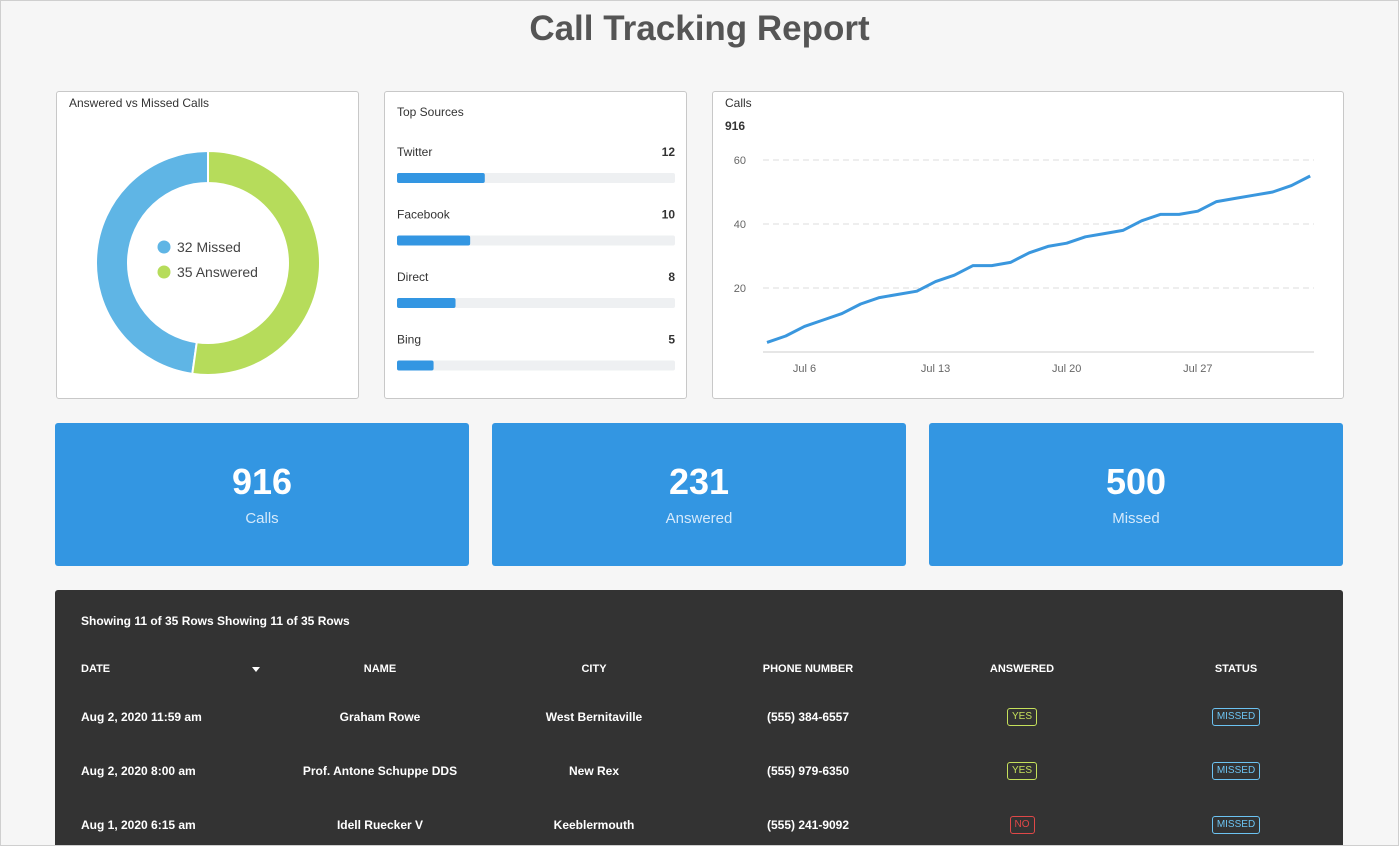  I want to click on source-value: 5, so click(671, 340).